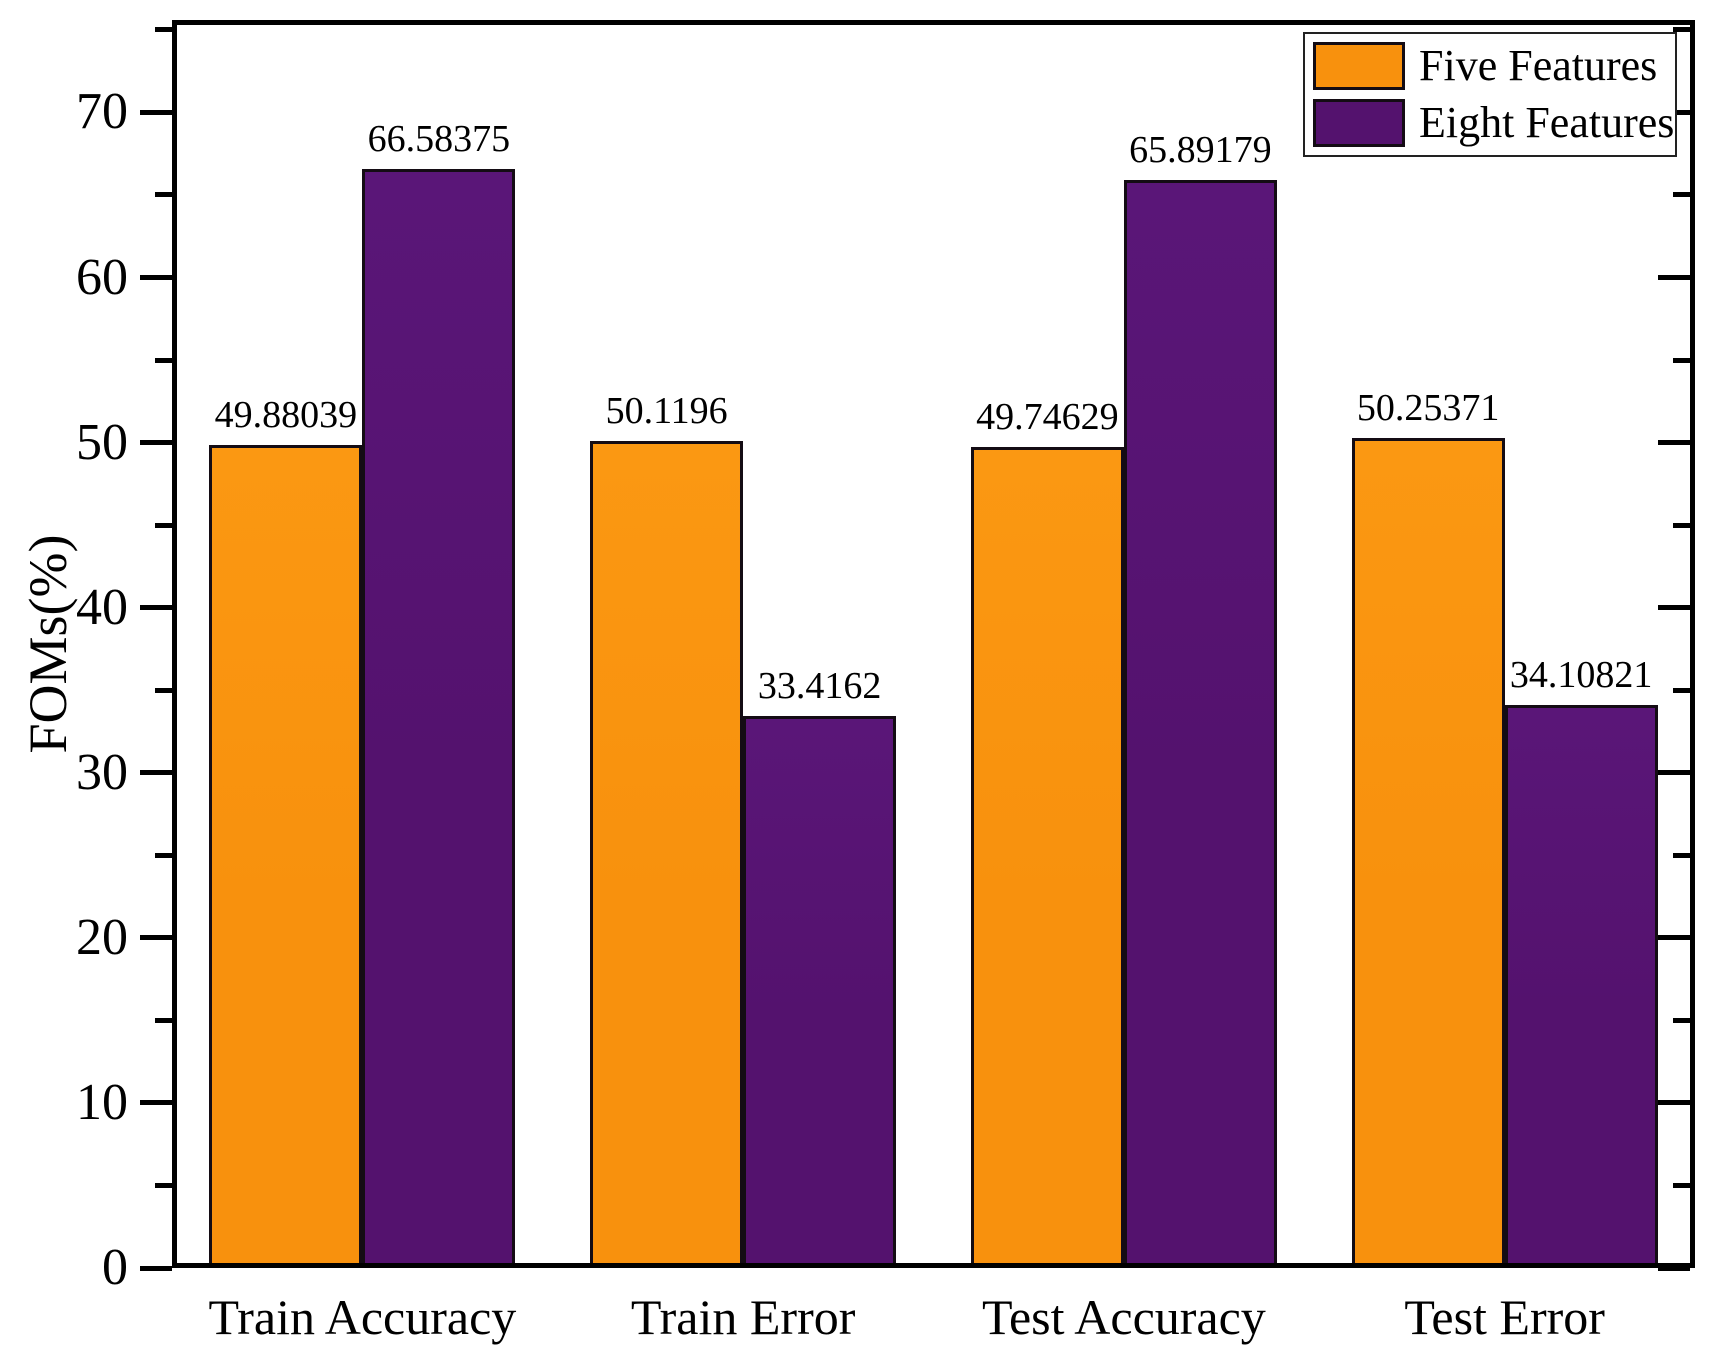 The width and height of the screenshot is (1721, 1367). What do you see at coordinates (1428, 408) in the screenshot?
I see `bar-value-label: 50.25371` at bounding box center [1428, 408].